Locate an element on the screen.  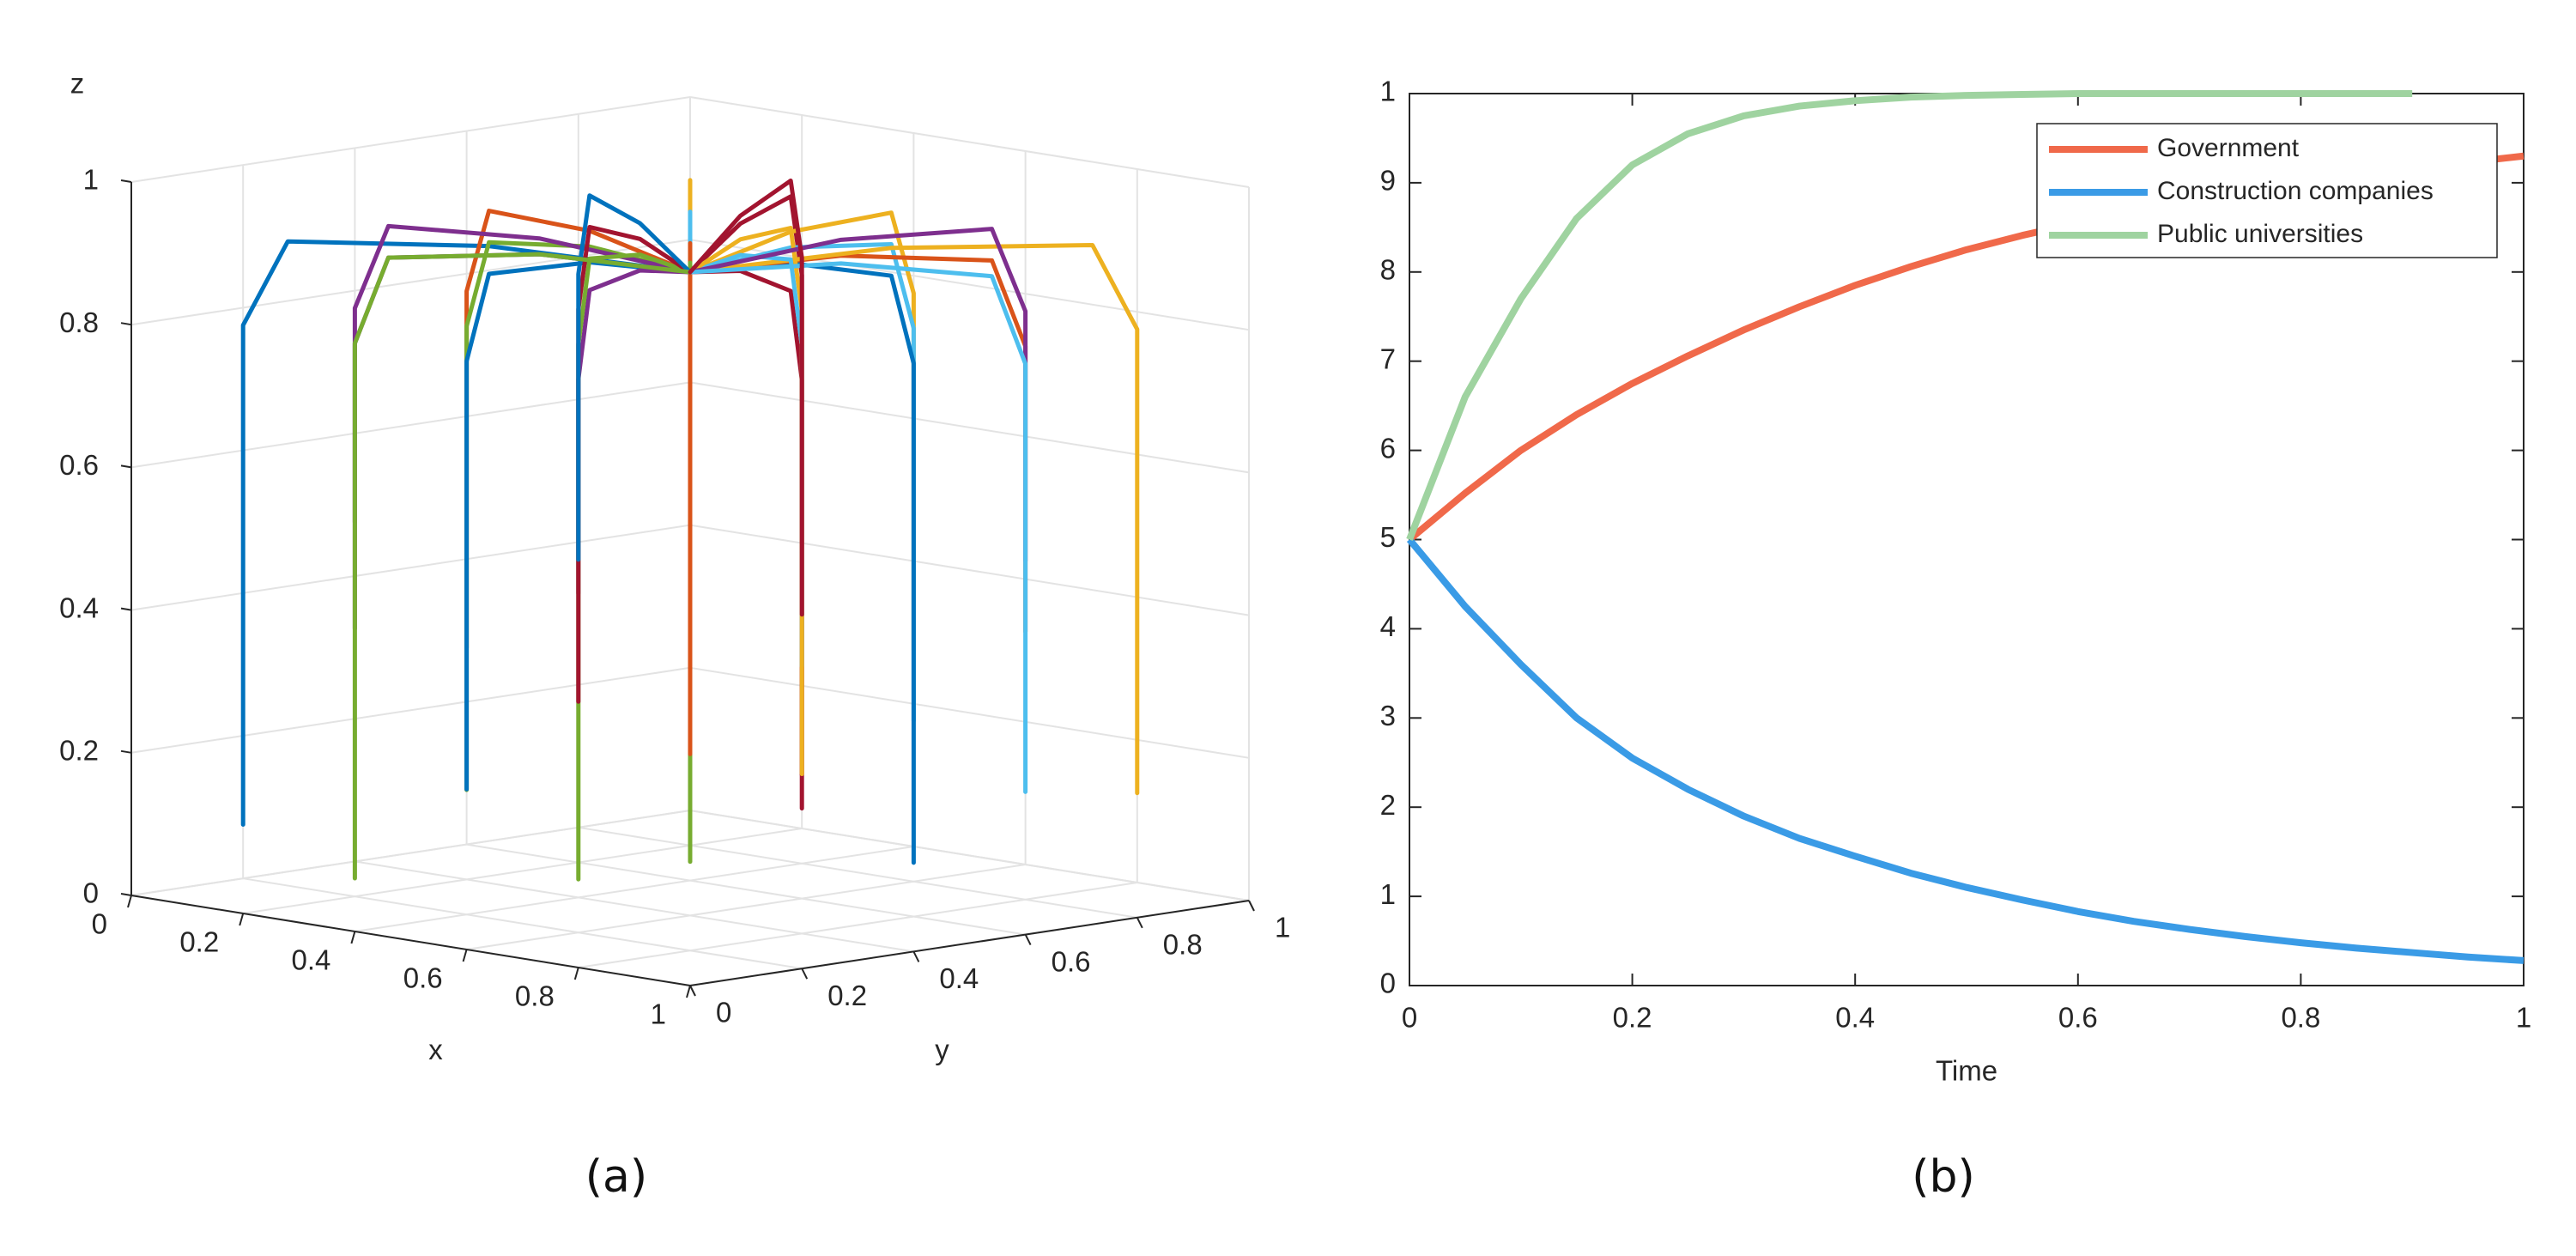
caption: (a) is located at coordinates (616, 1177).